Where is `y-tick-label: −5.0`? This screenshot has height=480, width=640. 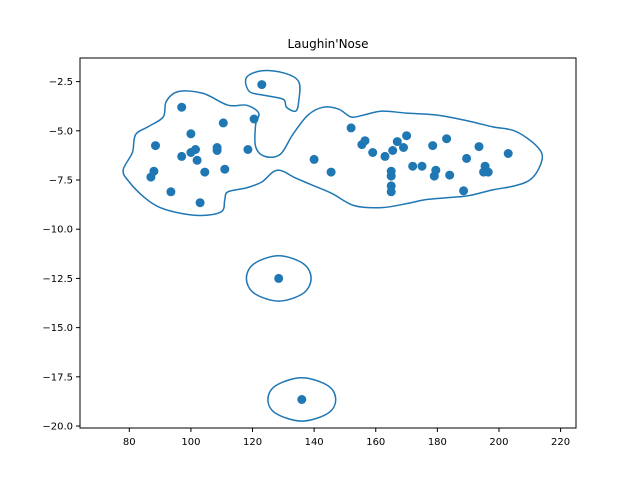 y-tick-label: −5.0 is located at coordinates (61, 131).